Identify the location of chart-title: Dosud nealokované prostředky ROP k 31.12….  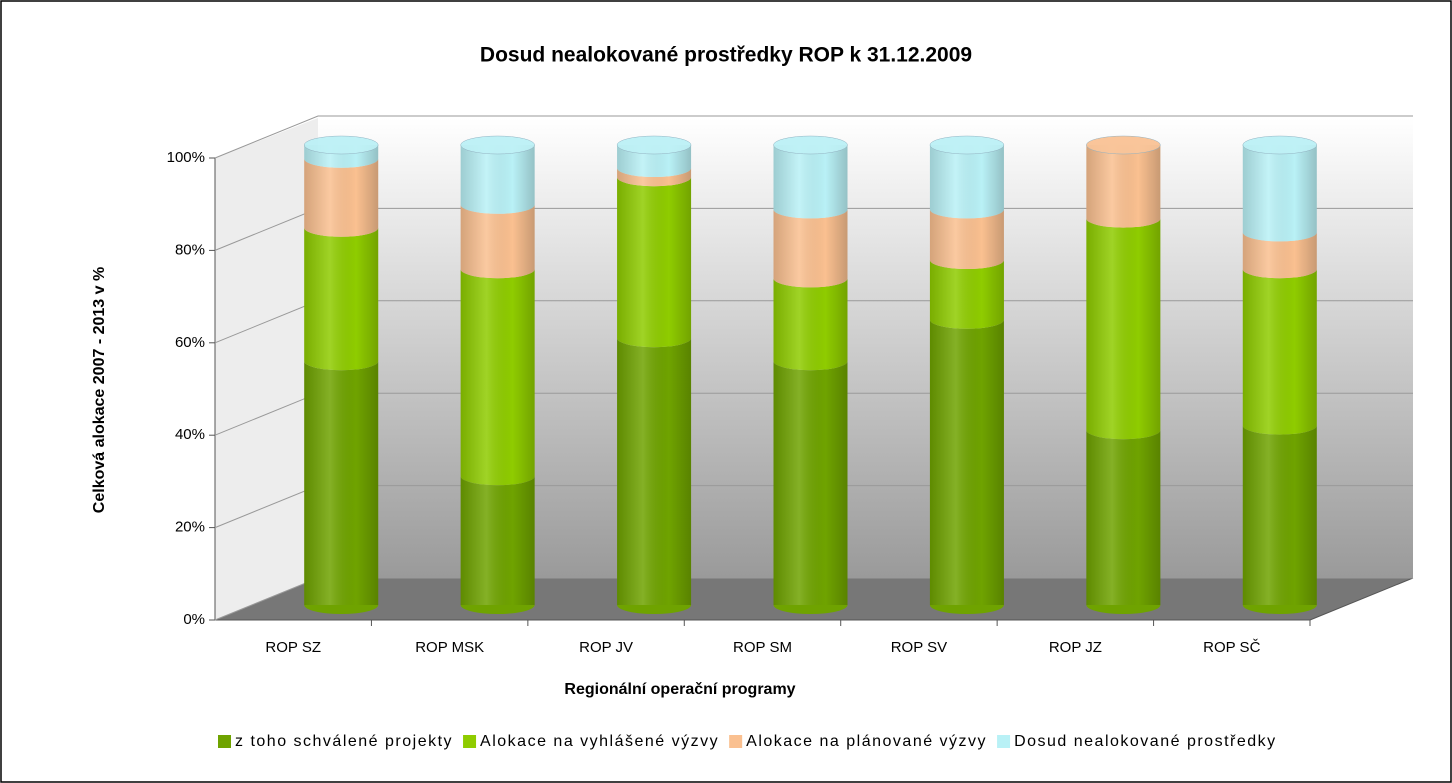
(726, 55).